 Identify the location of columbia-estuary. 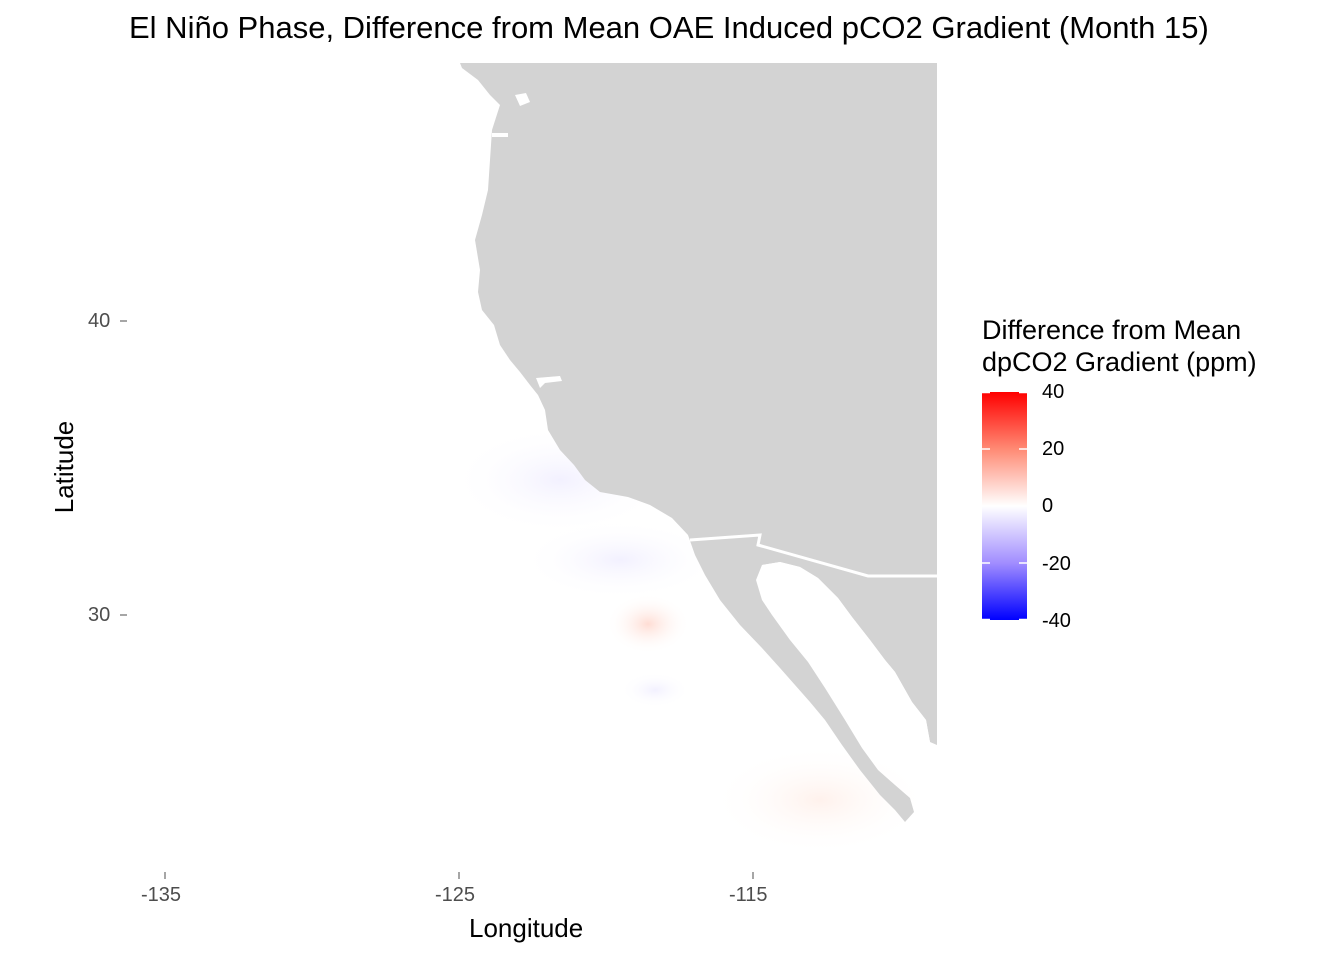
(500, 135).